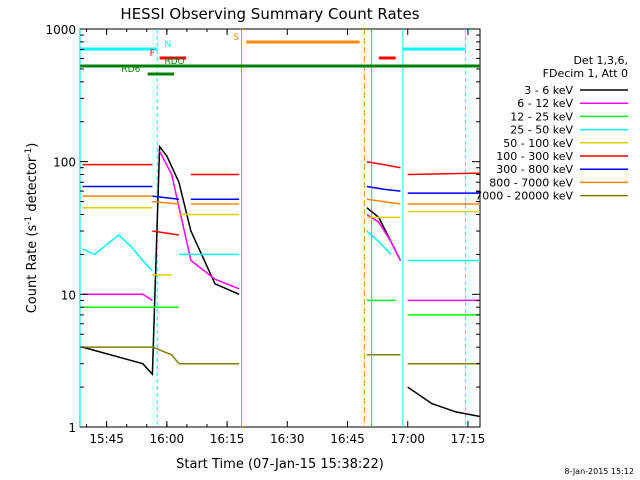 This screenshot has height=480, width=640. What do you see at coordinates (534, 169) in the screenshot?
I see `legend-entry-label-6: 300 - 800 keV` at bounding box center [534, 169].